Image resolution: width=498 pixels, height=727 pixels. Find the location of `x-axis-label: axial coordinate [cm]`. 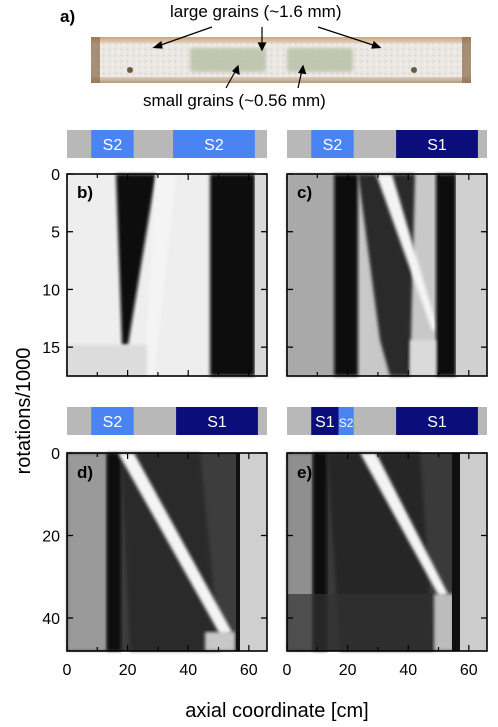

x-axis-label: axial coordinate [cm] is located at coordinates (276, 711).